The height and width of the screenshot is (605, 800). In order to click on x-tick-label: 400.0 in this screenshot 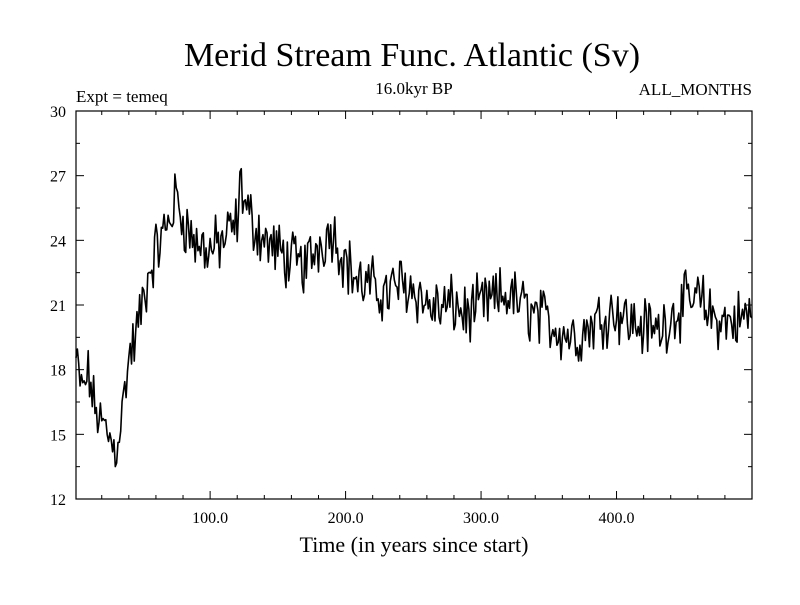, I will do `click(617, 518)`.